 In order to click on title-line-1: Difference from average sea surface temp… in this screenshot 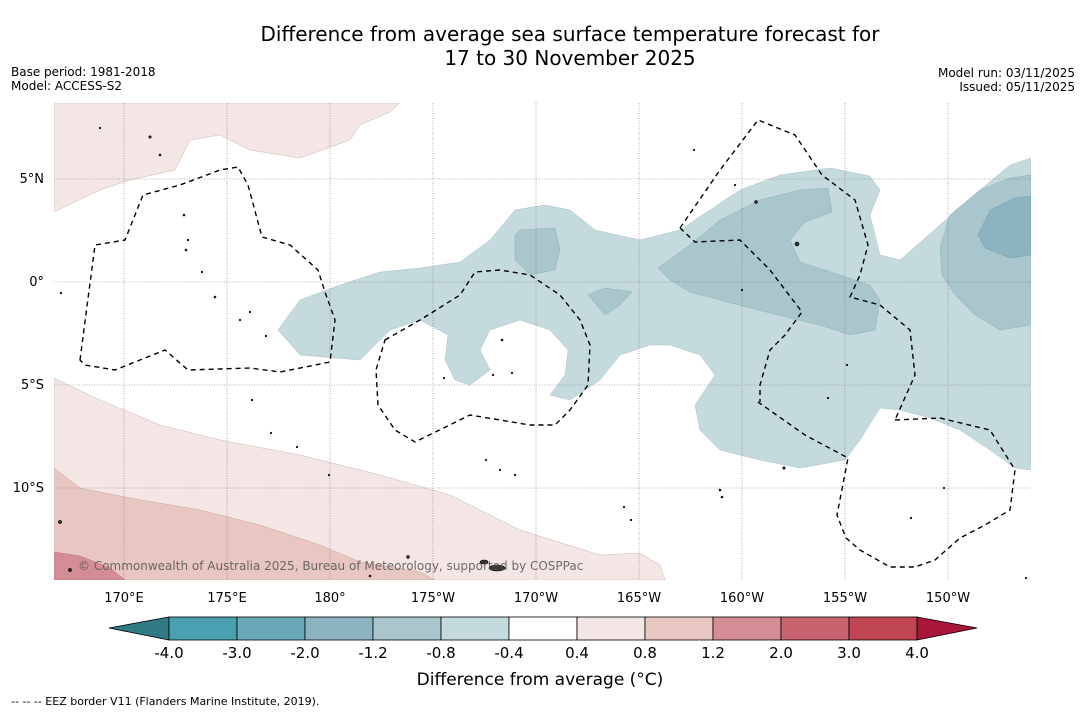, I will do `click(570, 34)`.